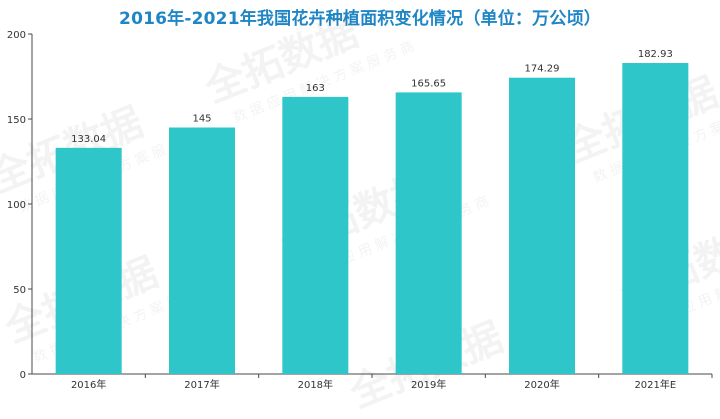 The width and height of the screenshot is (720, 419). Describe the element at coordinates (428, 384) in the screenshot. I see `x-tick-label: 2019年` at that location.